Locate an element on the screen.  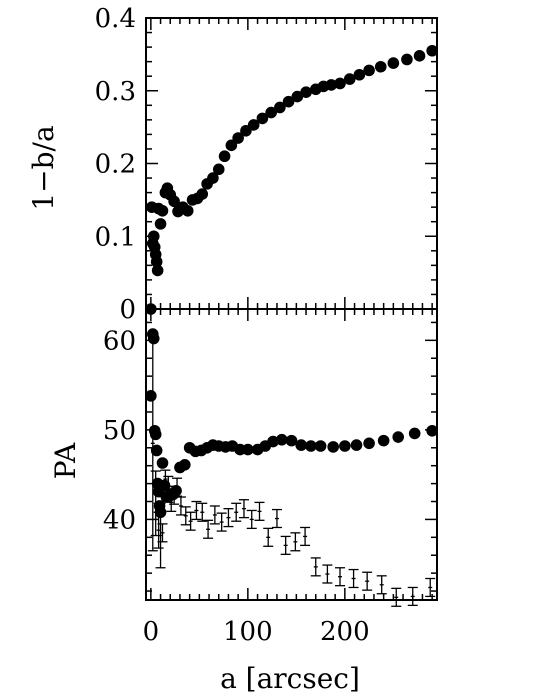
top-ytick-label: 0.3 is located at coordinates (115, 92).